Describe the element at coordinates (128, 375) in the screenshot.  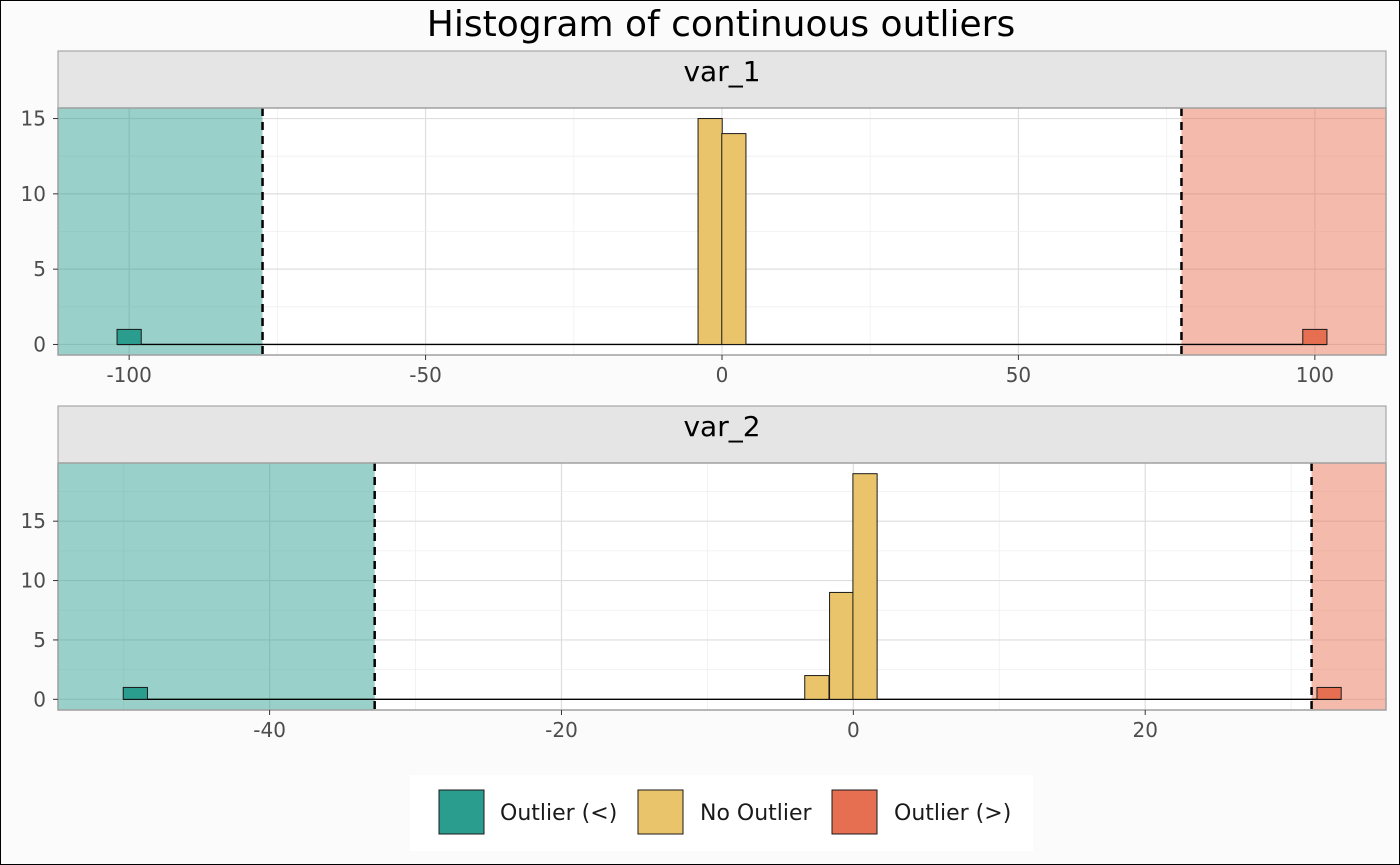
I see `x-tick-label: -100` at that location.